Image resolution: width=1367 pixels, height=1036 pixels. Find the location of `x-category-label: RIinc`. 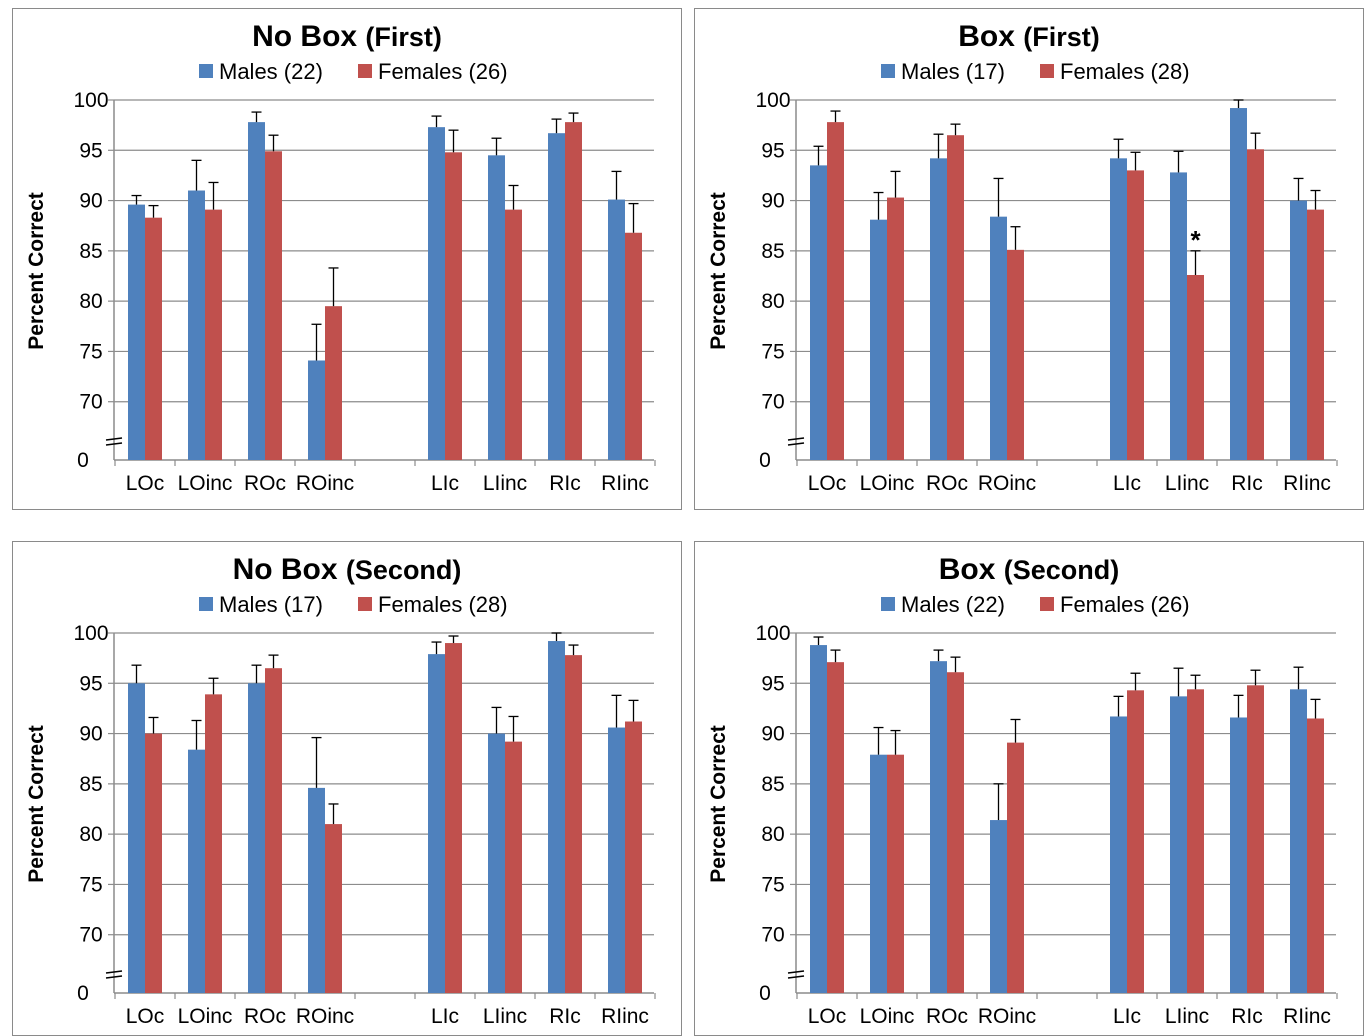

x-category-label: RIinc is located at coordinates (625, 1016).